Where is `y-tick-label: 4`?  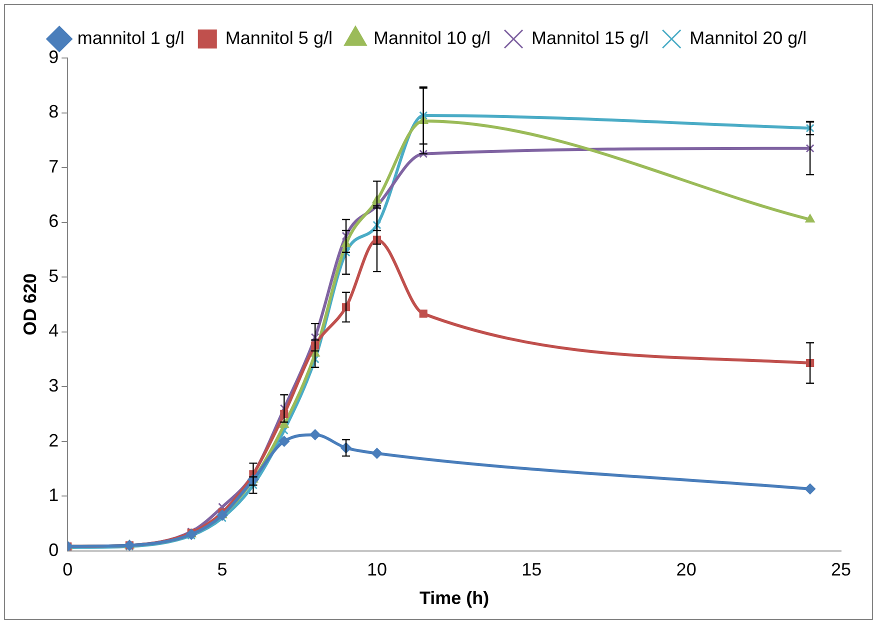
y-tick-label: 4 is located at coordinates (53, 330).